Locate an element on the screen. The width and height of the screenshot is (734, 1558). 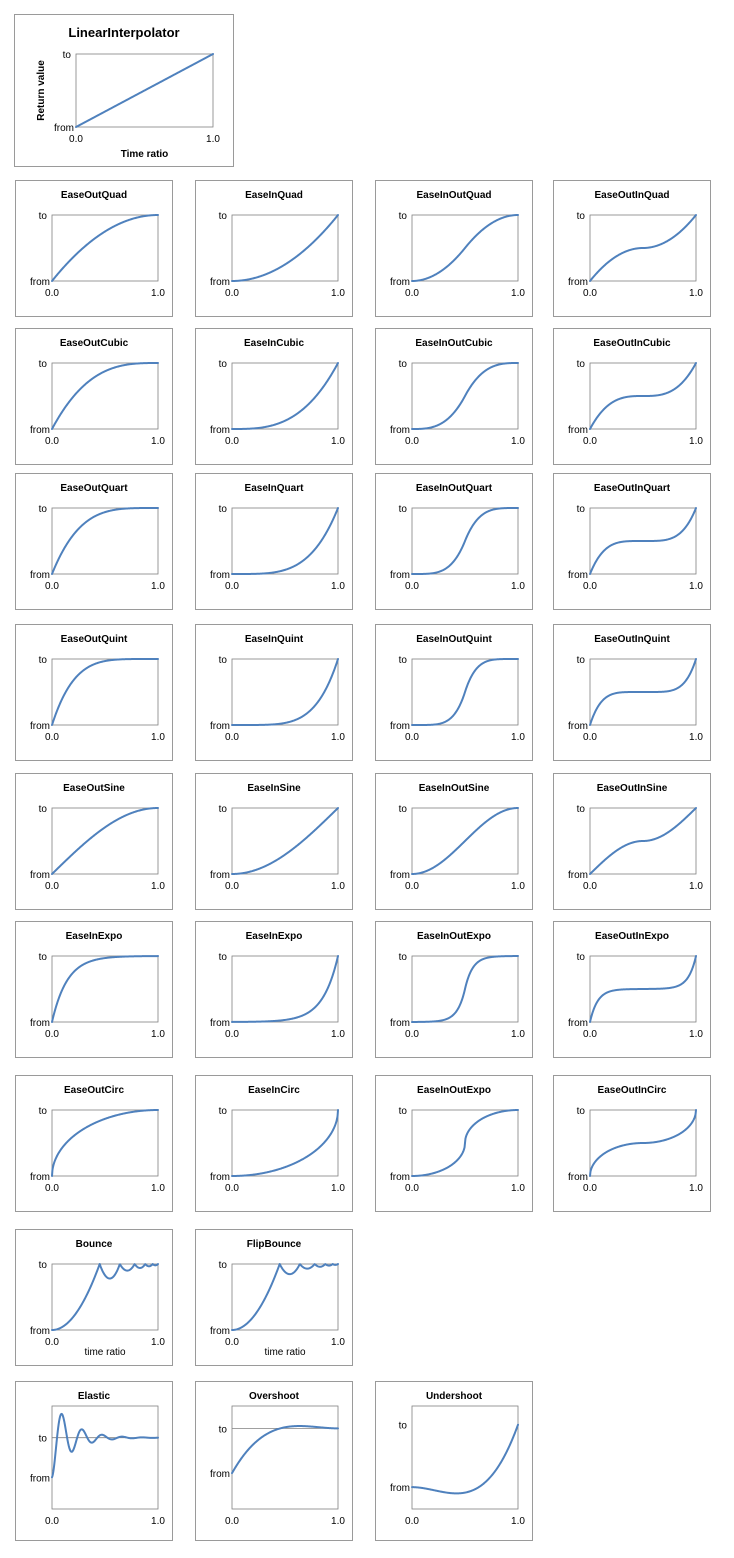
chart-panel-outExpo: EaseInExpo to from 0.0 1.0 is located at coordinates (94, 989).